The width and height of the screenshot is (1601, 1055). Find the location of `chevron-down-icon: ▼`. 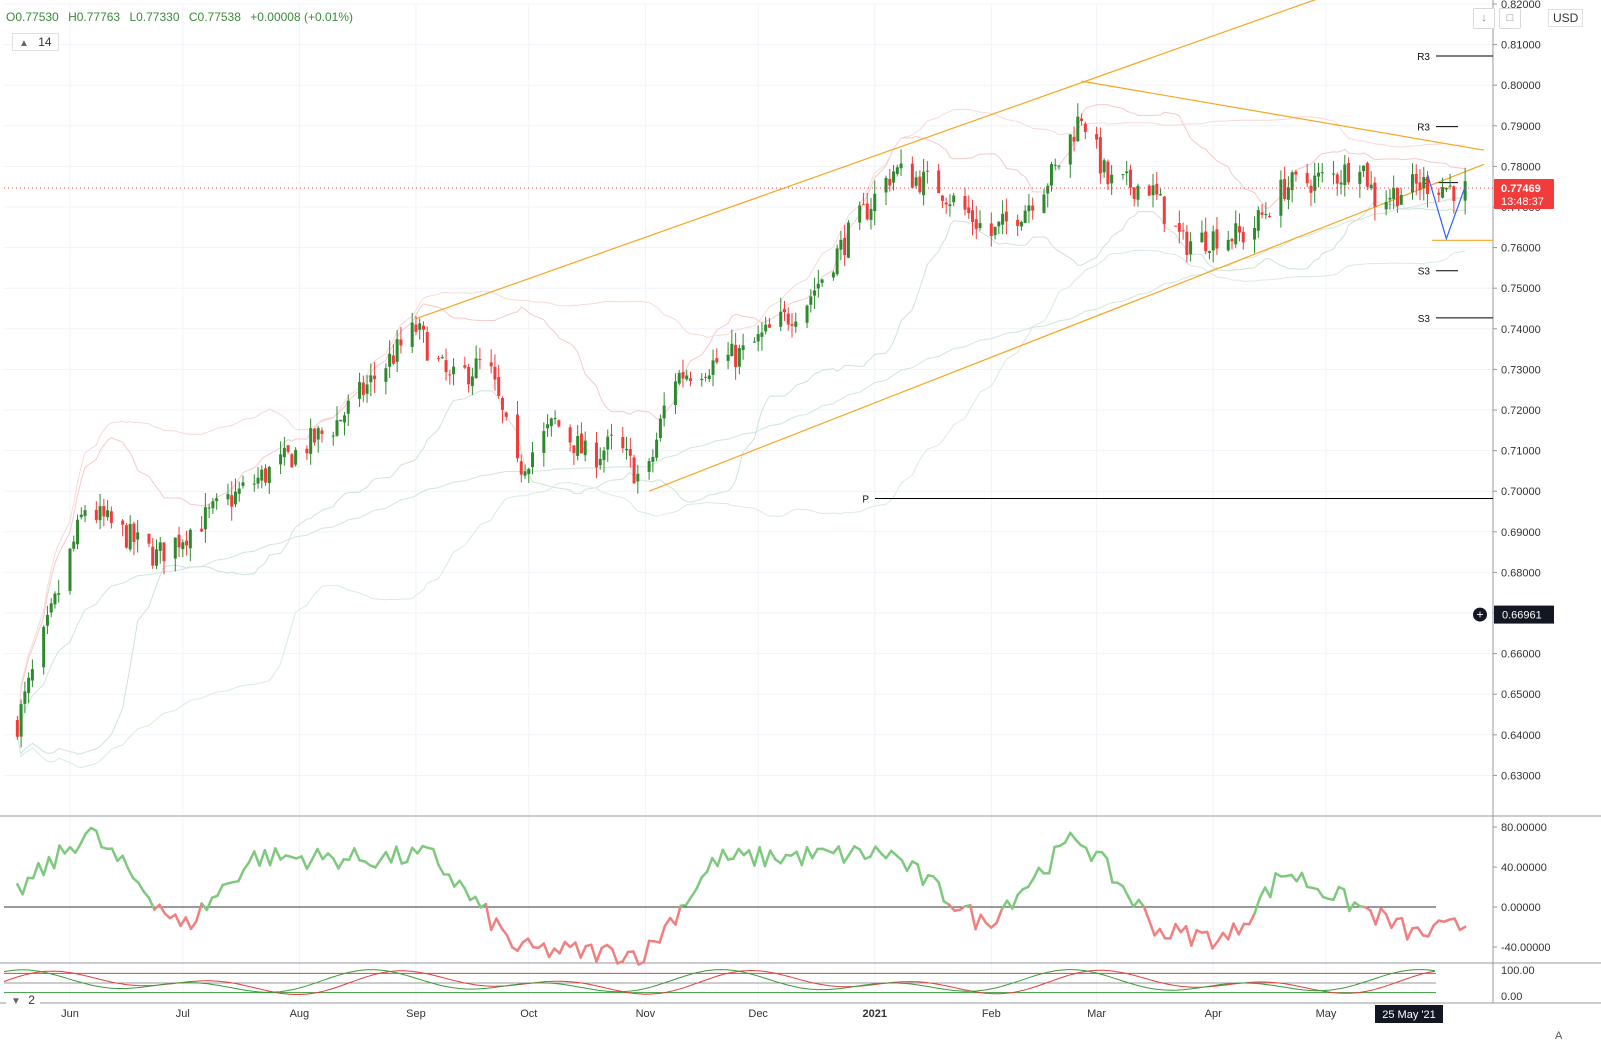

chevron-down-icon: ▼ is located at coordinates (16, 1001).